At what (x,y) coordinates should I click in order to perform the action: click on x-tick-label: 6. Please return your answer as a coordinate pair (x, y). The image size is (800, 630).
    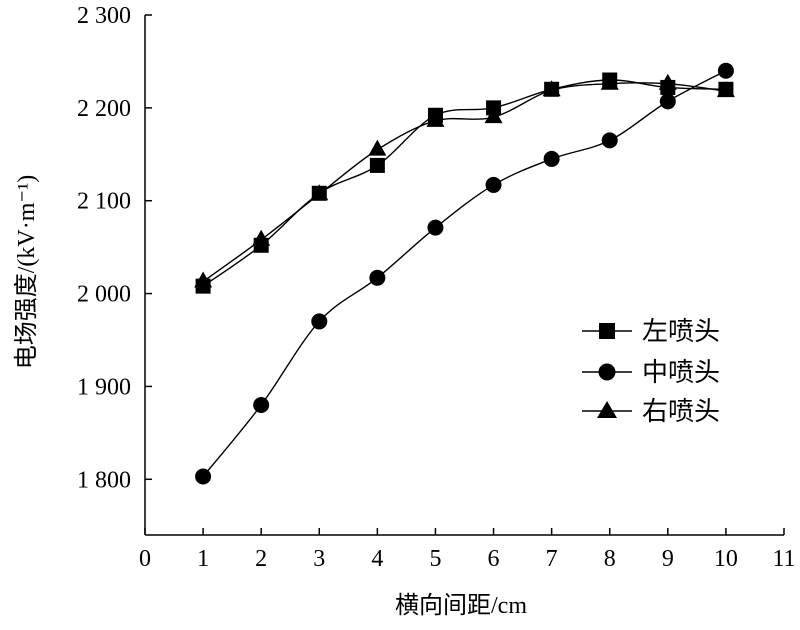
    Looking at the image, I should click on (494, 559).